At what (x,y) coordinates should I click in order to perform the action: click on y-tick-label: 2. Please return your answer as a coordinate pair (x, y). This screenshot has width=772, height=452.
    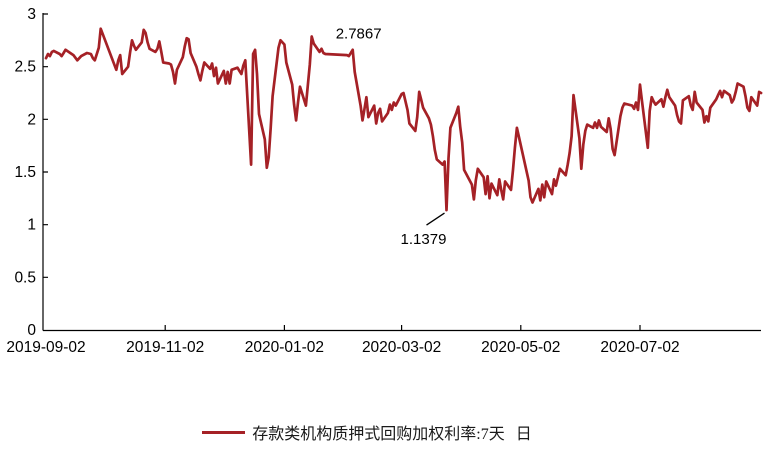
    Looking at the image, I should click on (31, 119).